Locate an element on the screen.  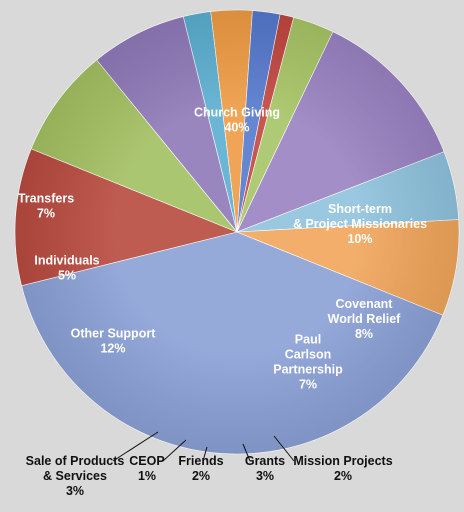
slice-label-friends: Friends 2% is located at coordinates (200, 468).